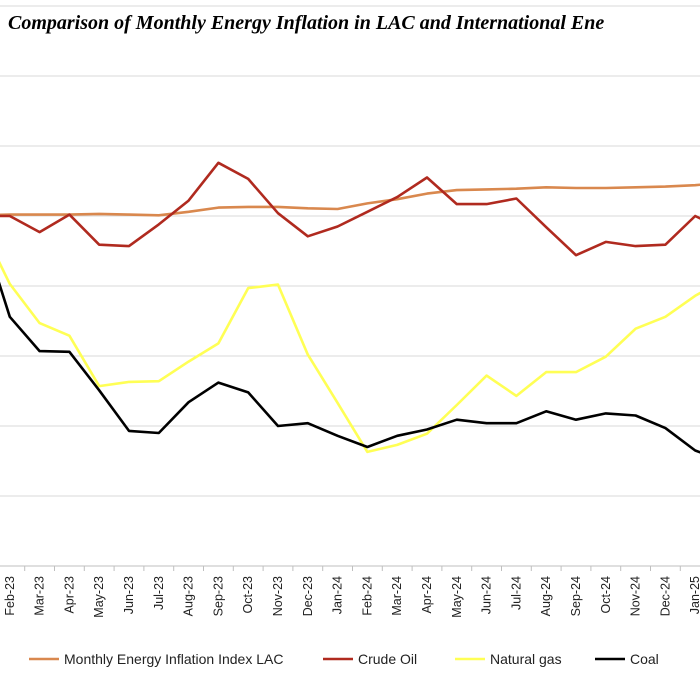 The width and height of the screenshot is (700, 700). What do you see at coordinates (457, 597) in the screenshot?
I see `x-tick-label: May-24` at bounding box center [457, 597].